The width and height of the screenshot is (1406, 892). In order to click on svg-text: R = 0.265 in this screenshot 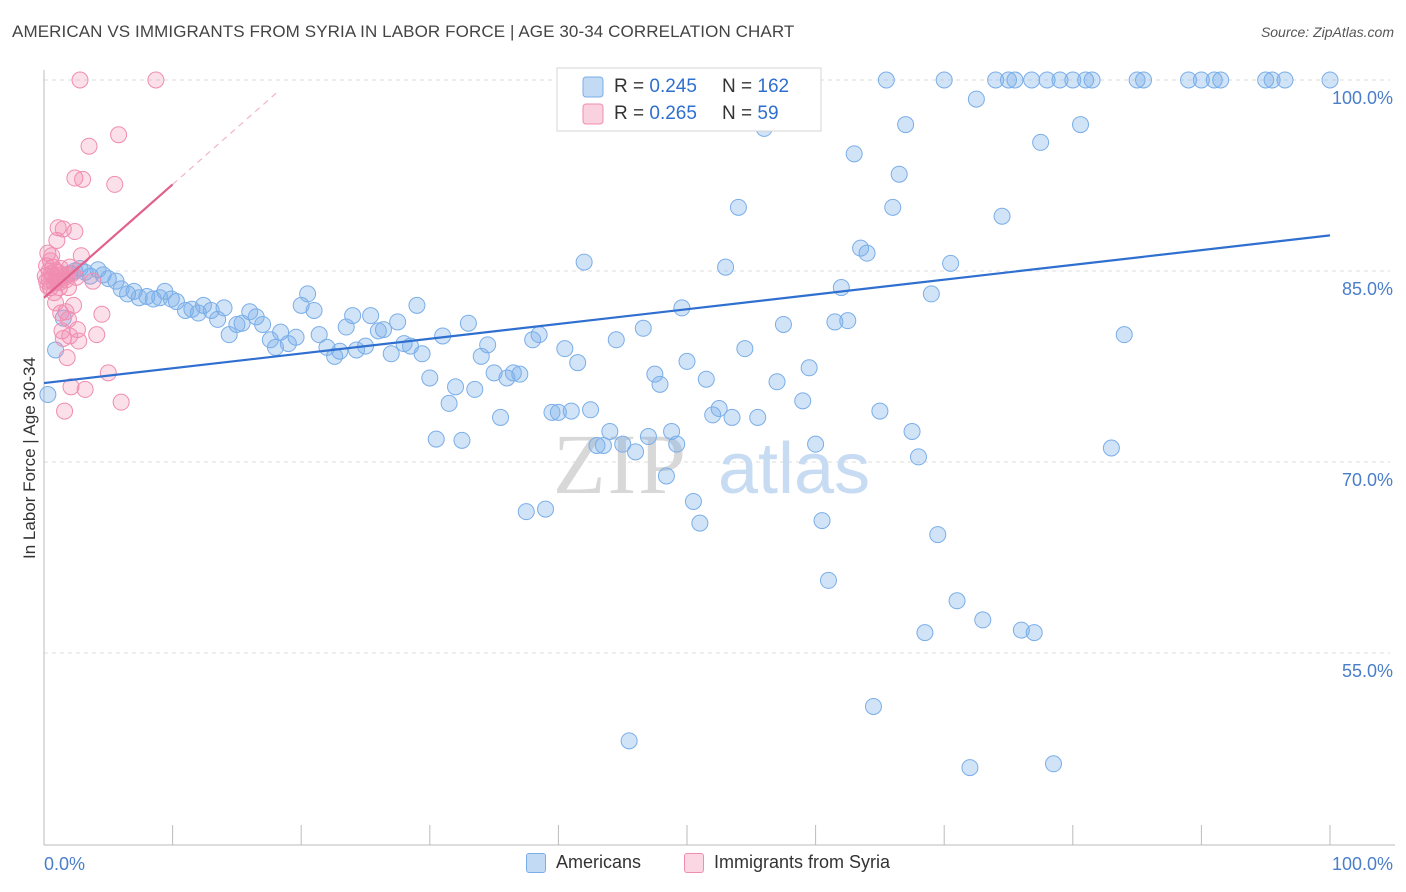, I will do `click(655, 113)`.